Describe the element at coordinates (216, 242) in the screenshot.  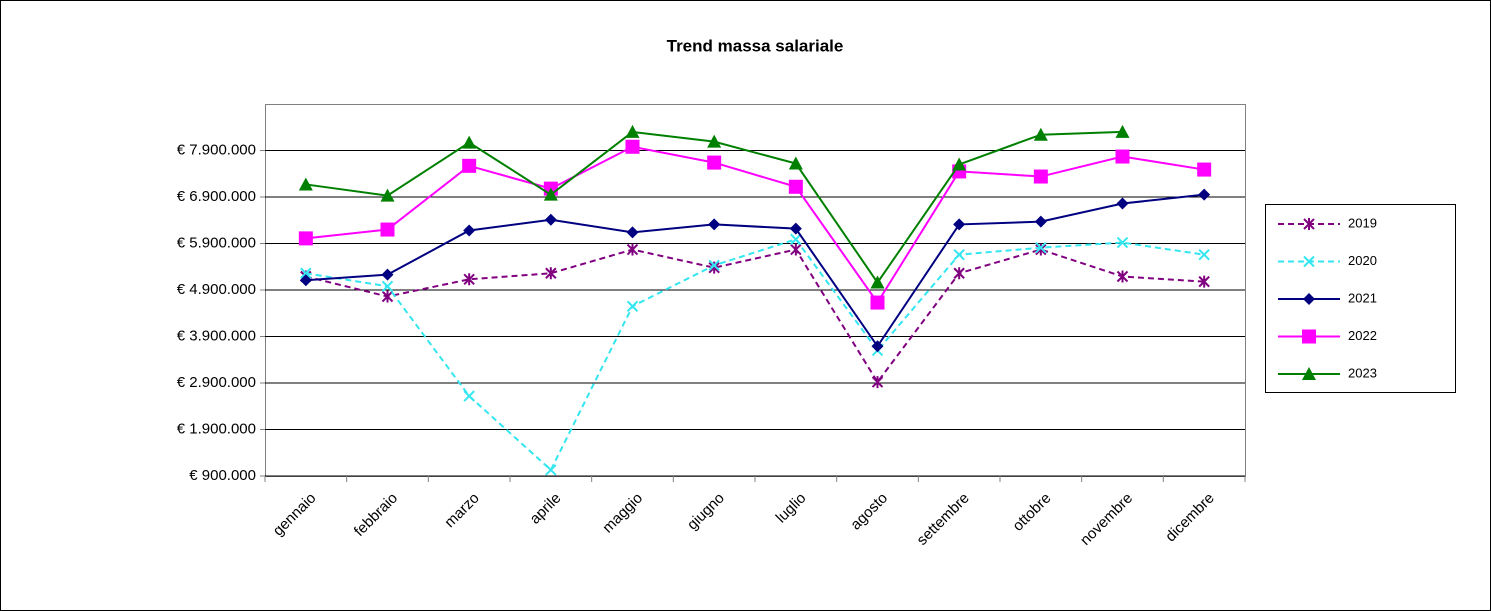
I see `y-tick-label: € 5.900.000` at that location.